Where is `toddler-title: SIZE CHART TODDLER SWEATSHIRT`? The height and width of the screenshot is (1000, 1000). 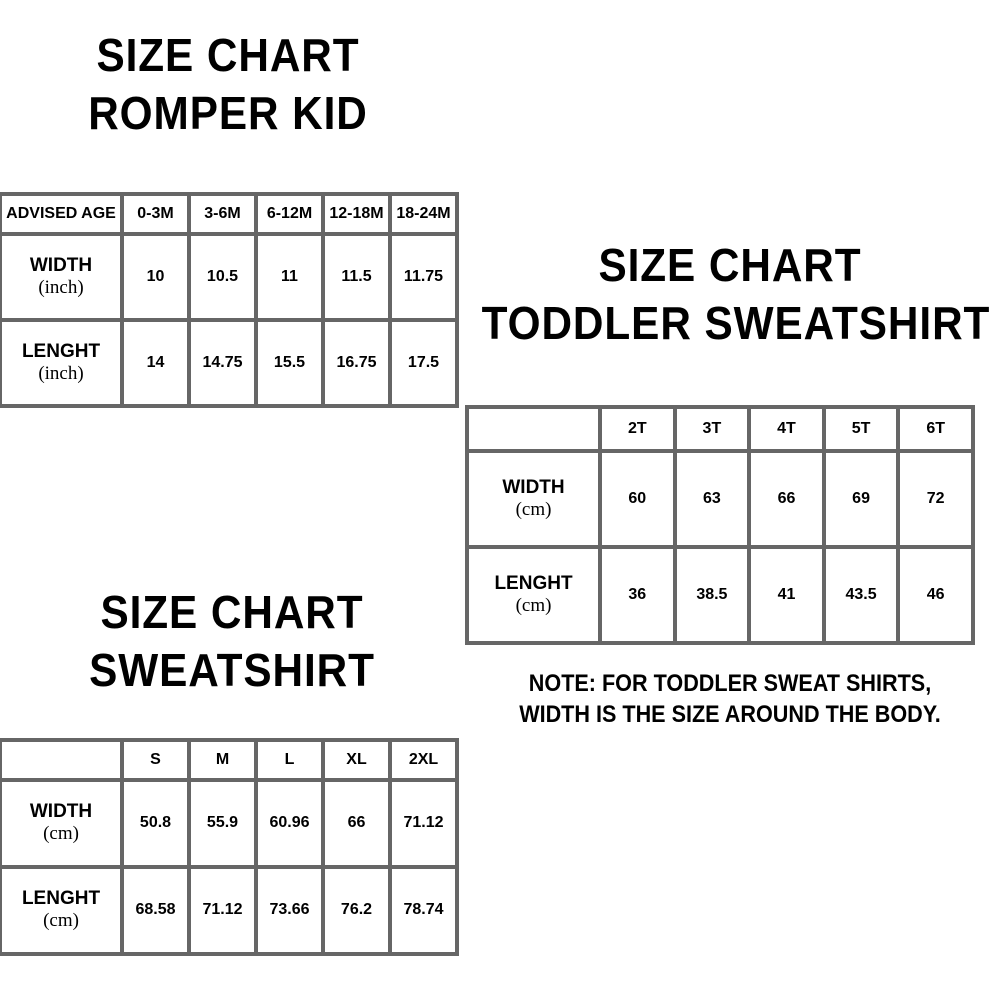 toddler-title: SIZE CHART TODDLER SWEATSHIRT is located at coordinates (736, 294).